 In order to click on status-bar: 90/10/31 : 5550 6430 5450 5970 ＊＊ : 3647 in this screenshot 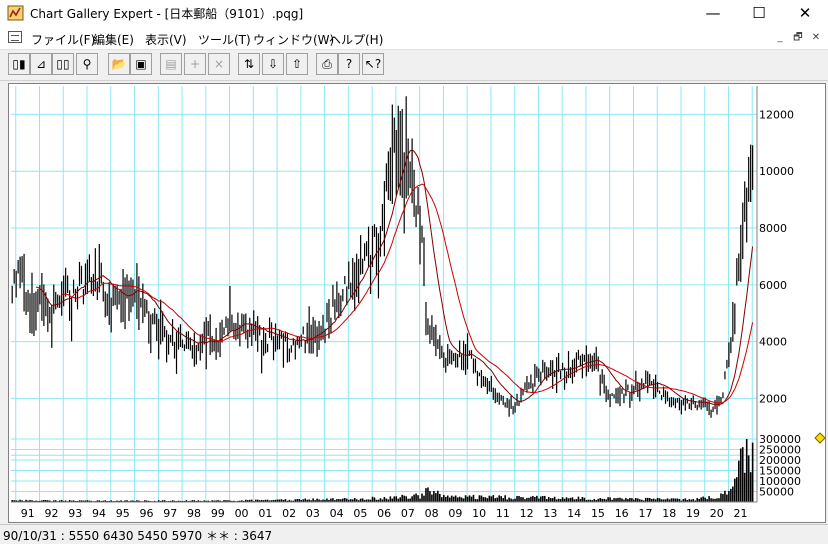, I will do `click(414, 533)`.